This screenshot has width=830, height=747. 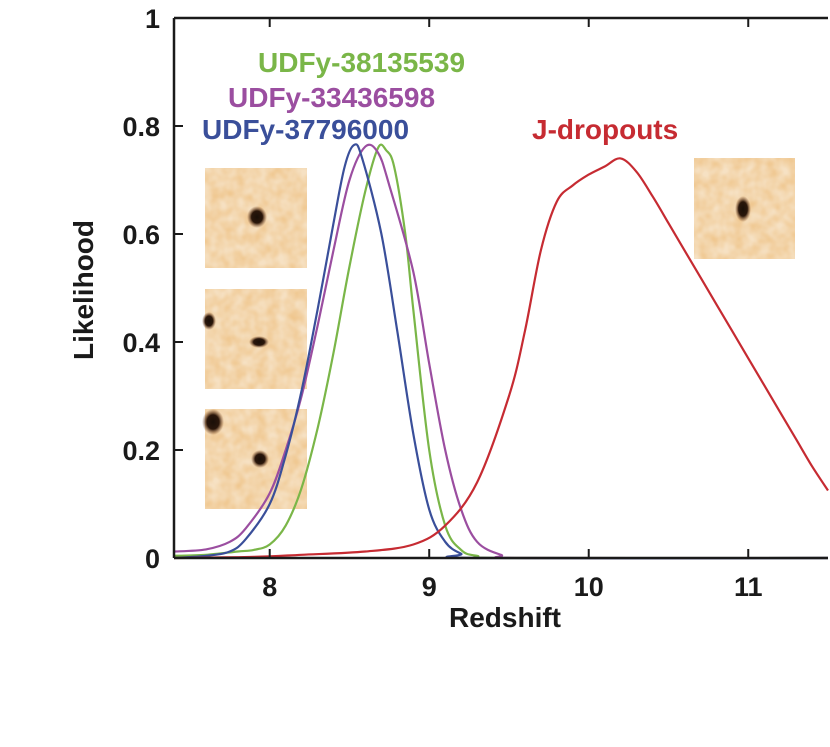 I want to click on x-tick-label: 8, so click(x=269, y=587).